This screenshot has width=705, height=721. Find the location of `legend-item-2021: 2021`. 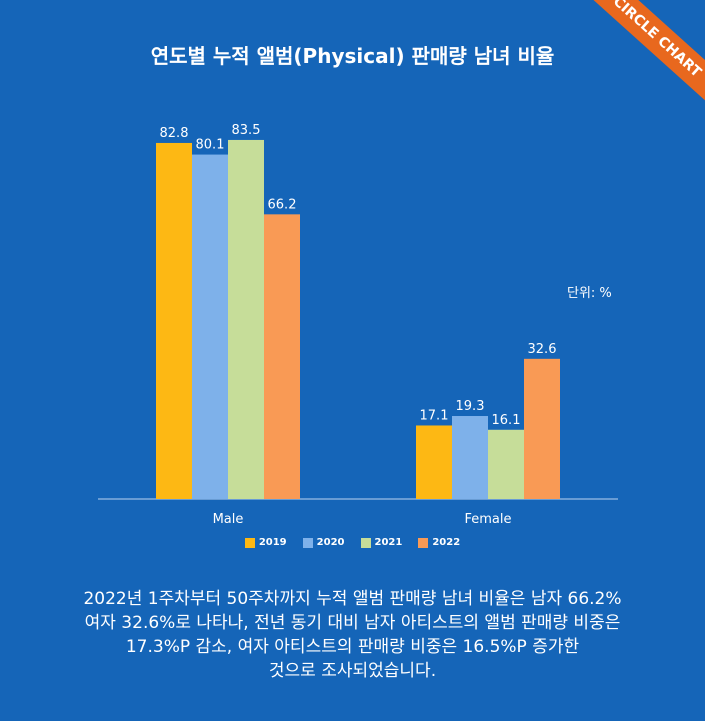

legend-item-2021: 2021 is located at coordinates (381, 542).